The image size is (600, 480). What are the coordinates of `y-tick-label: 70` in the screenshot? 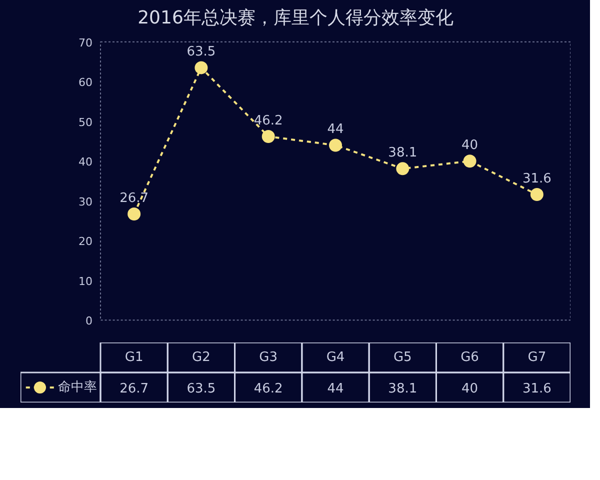 It's located at (85, 43).